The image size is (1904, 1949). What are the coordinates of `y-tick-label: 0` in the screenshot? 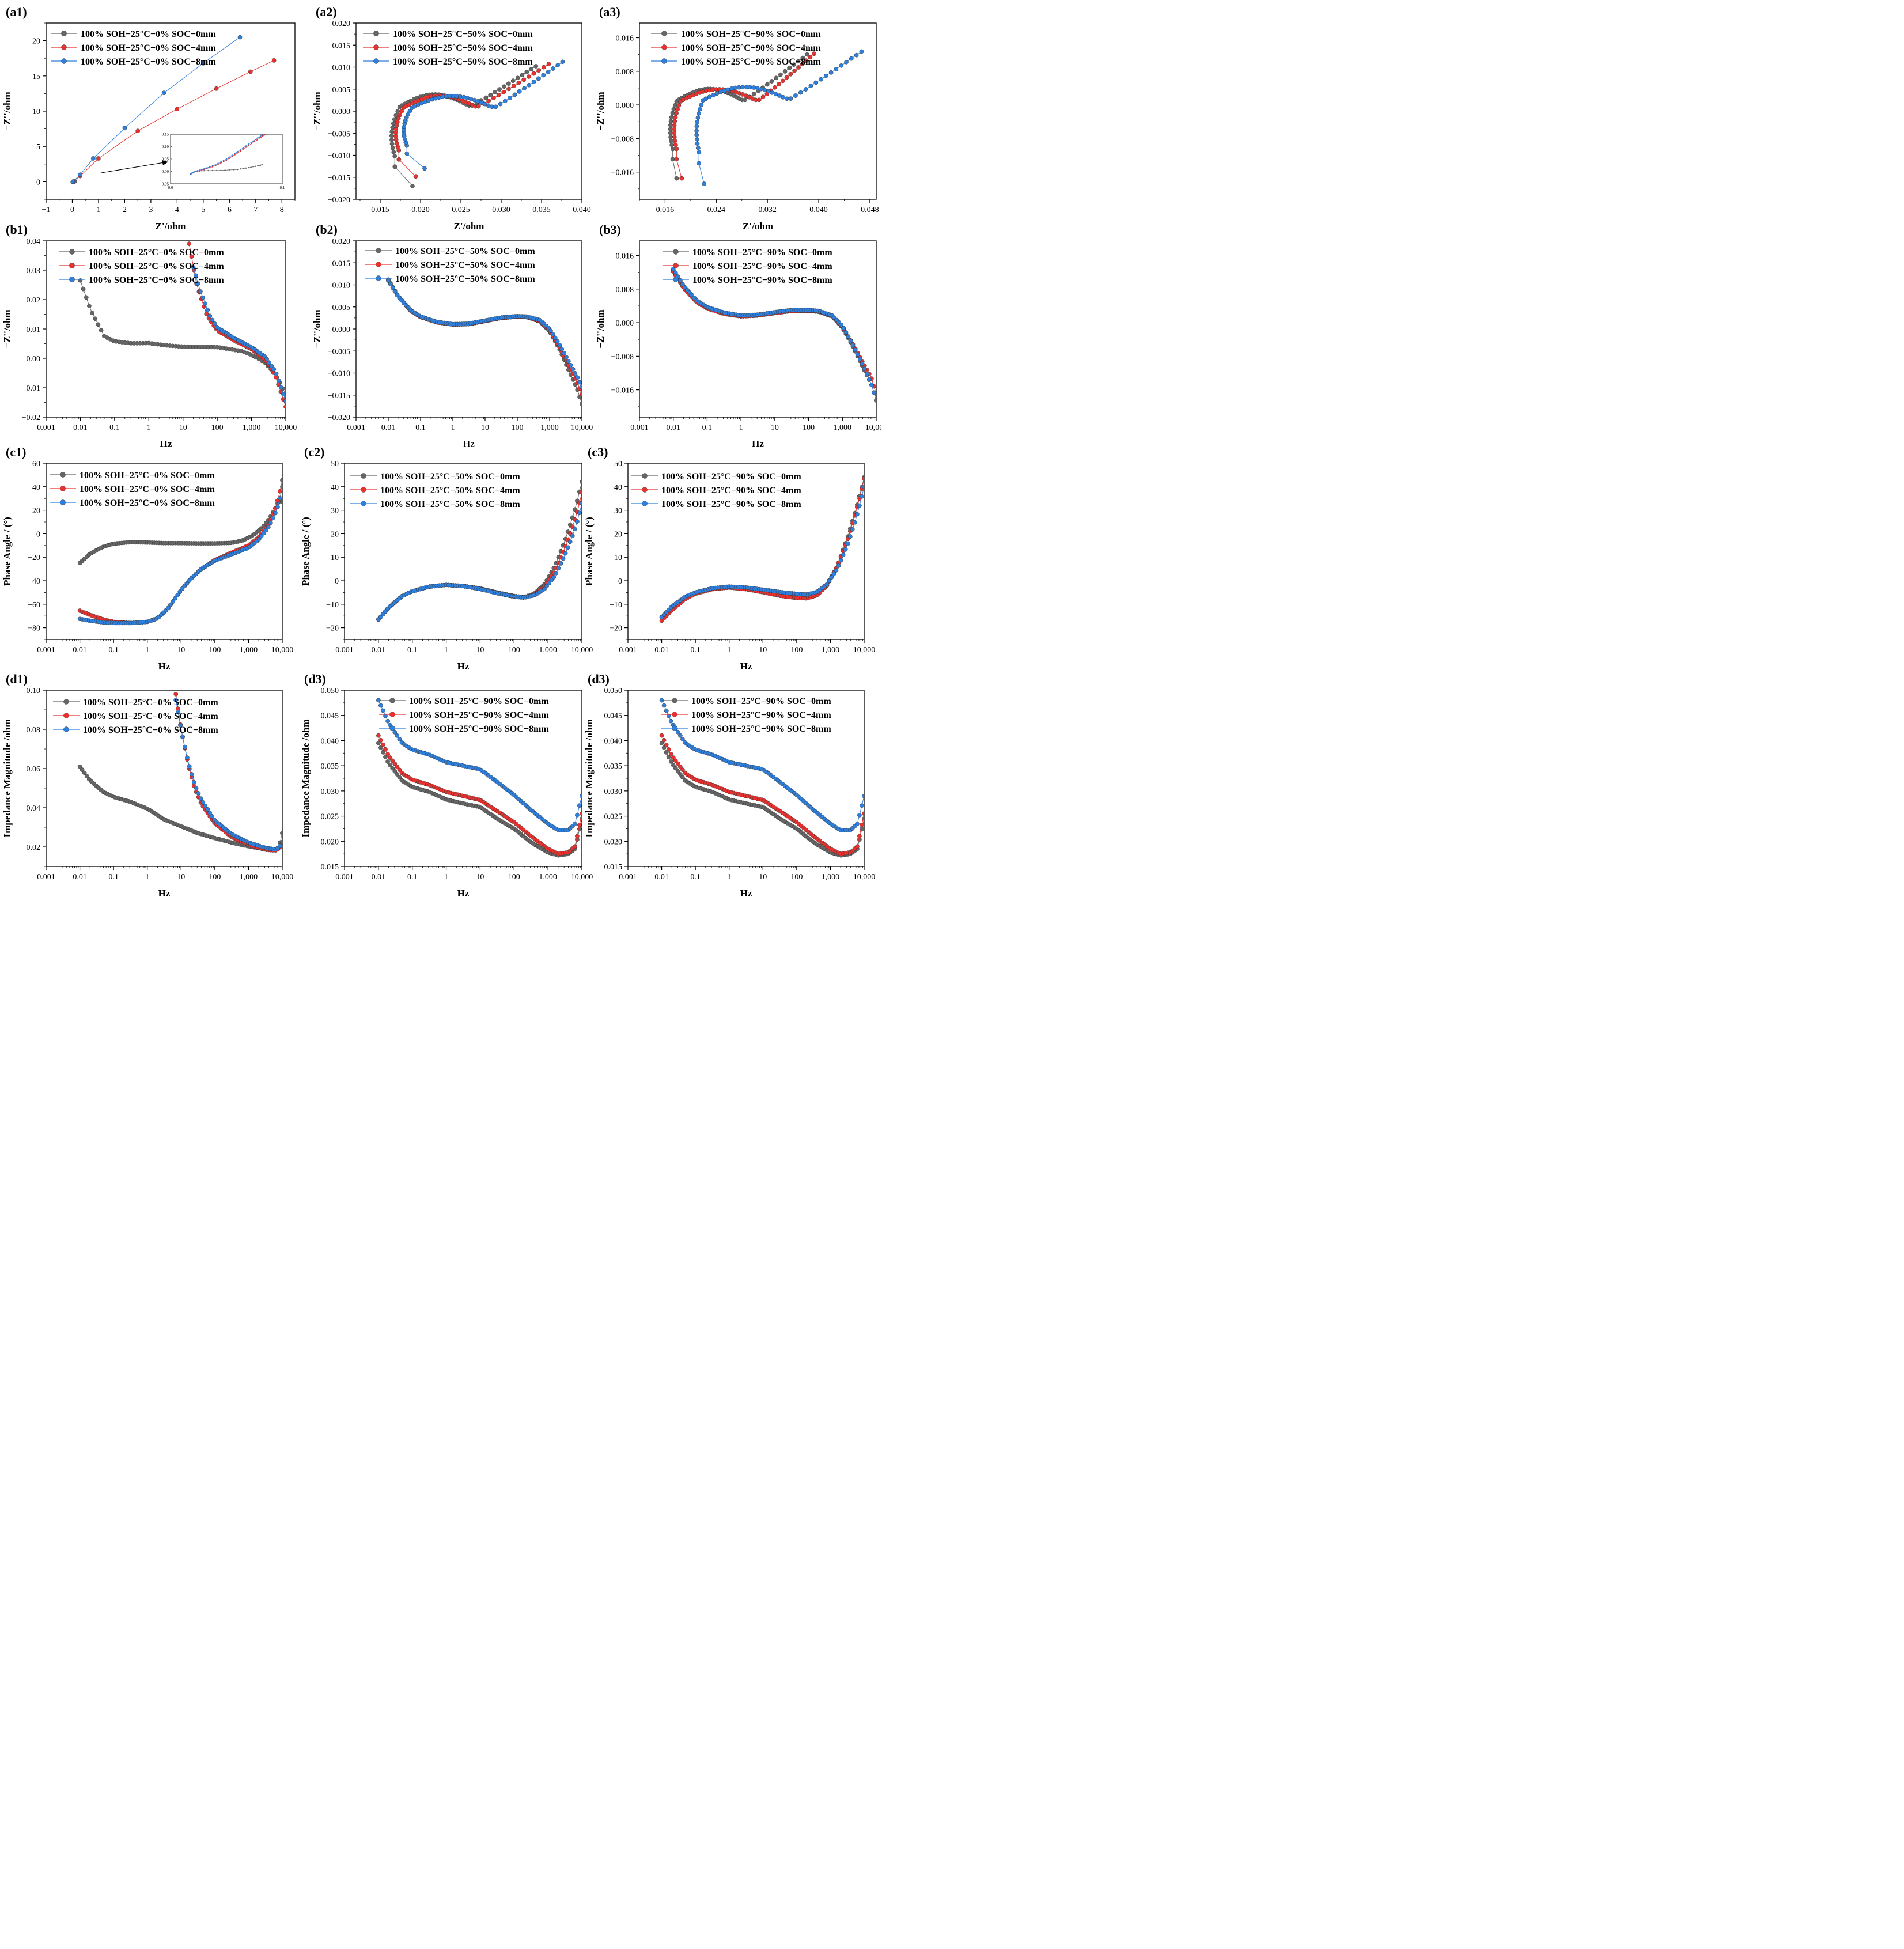 It's located at (38, 182).